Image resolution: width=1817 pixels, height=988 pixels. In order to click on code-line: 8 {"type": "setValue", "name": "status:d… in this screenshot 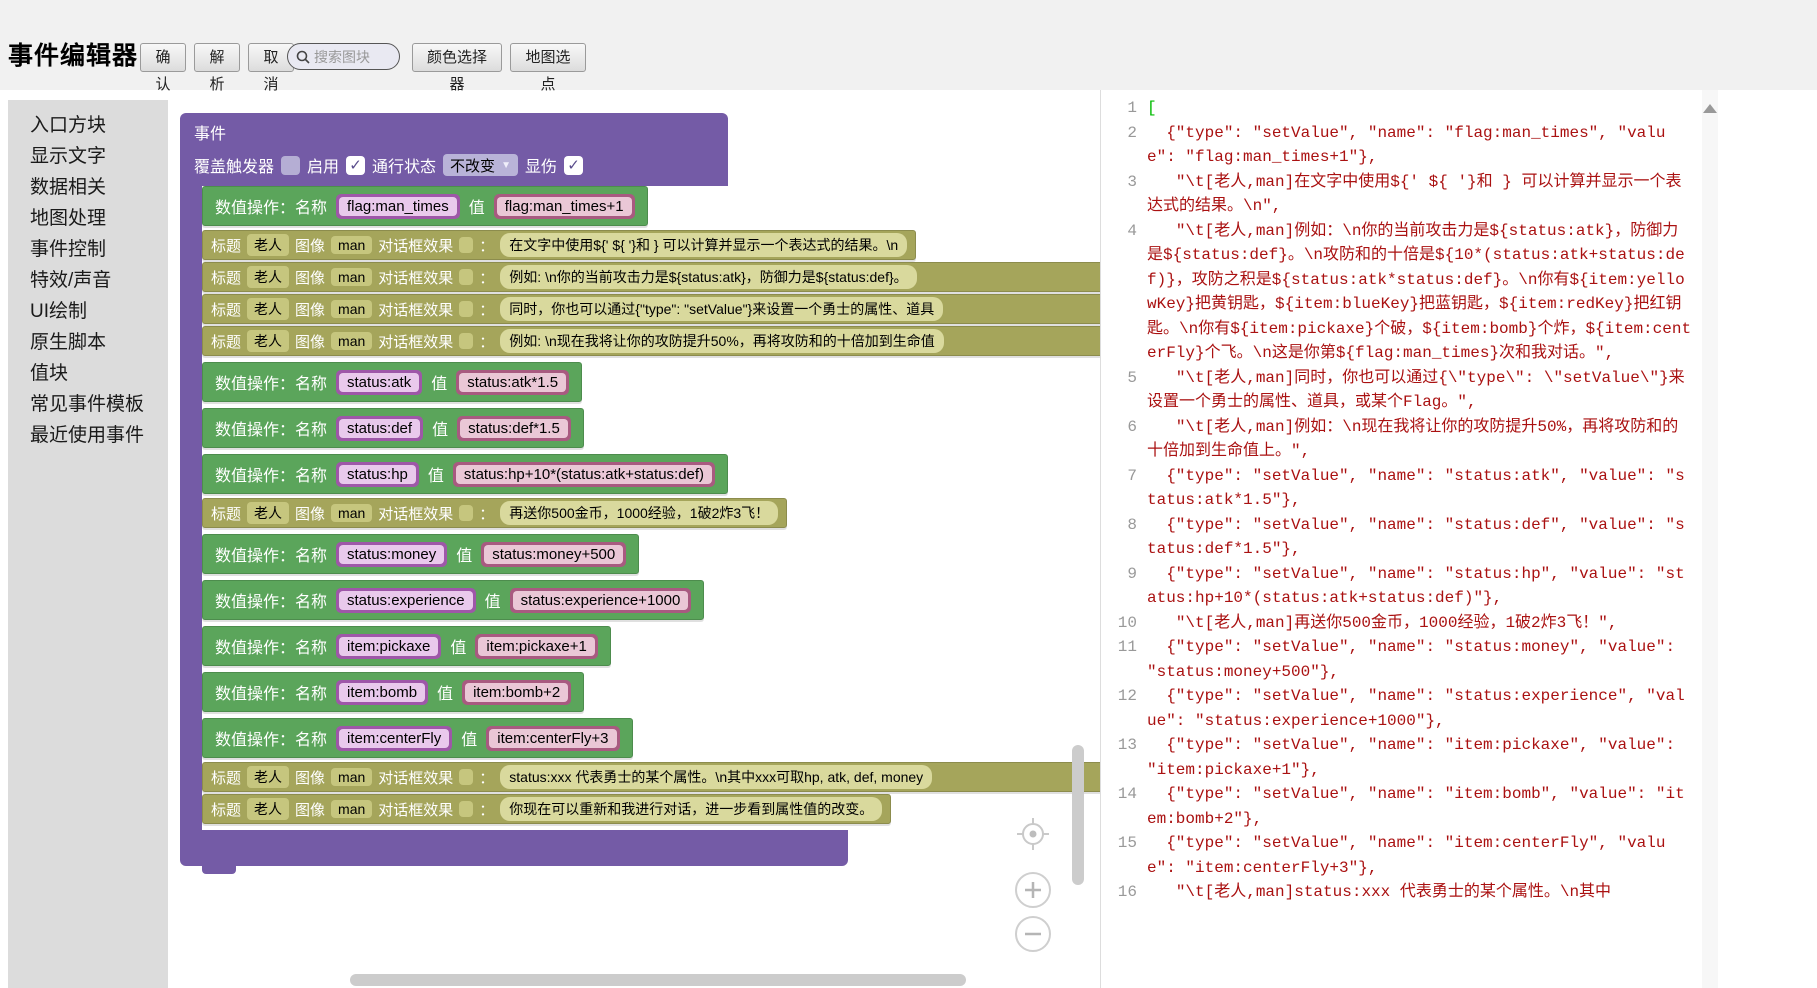, I will do `click(1409, 537)`.